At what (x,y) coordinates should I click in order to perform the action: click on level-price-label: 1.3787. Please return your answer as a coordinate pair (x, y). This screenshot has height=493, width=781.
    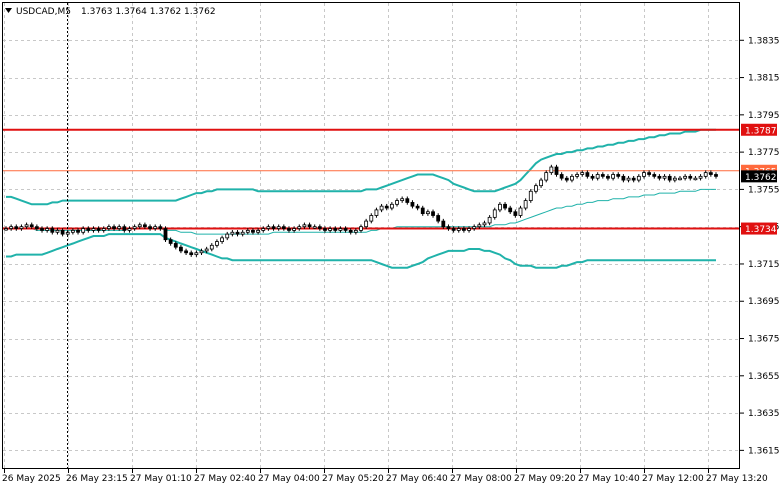
    Looking at the image, I should click on (761, 131).